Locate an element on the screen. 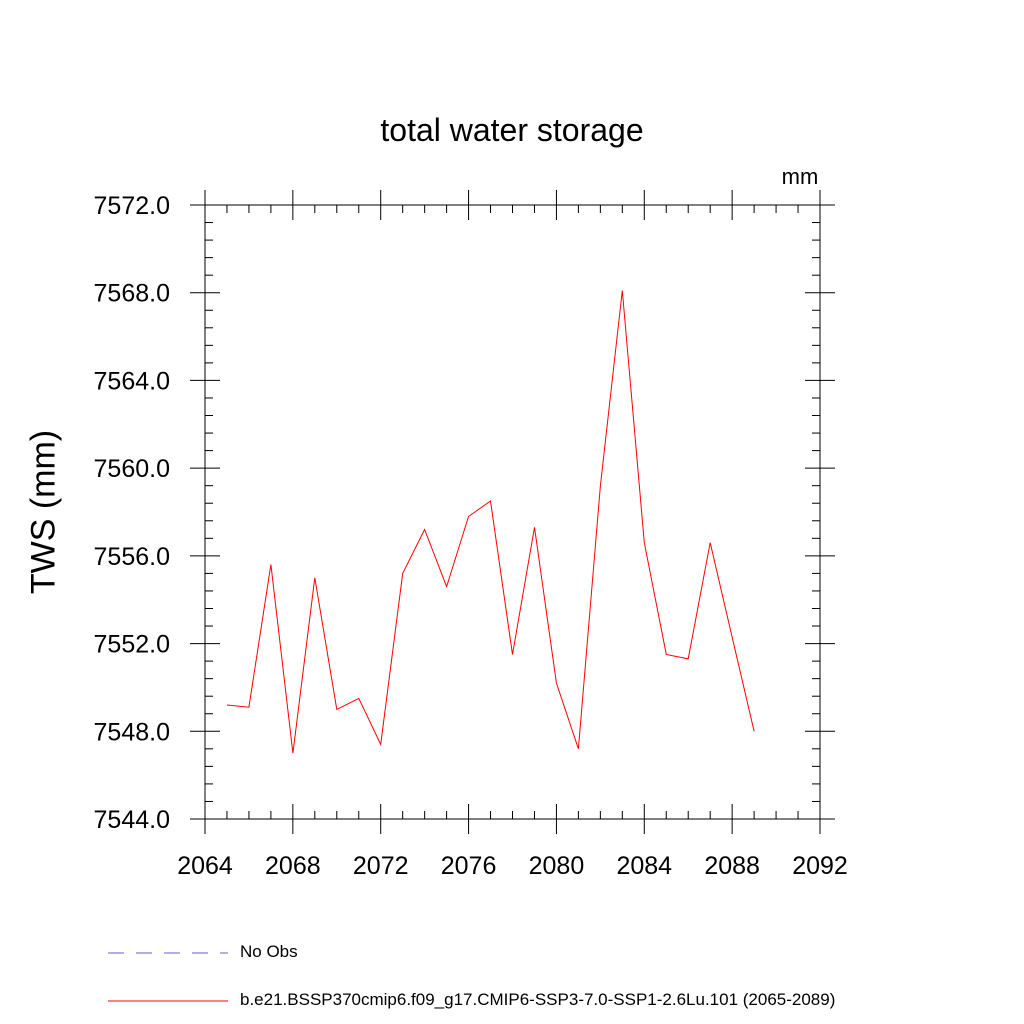 The height and width of the screenshot is (1024, 1024). y-tick-label: 7564.0 is located at coordinates (132, 381).